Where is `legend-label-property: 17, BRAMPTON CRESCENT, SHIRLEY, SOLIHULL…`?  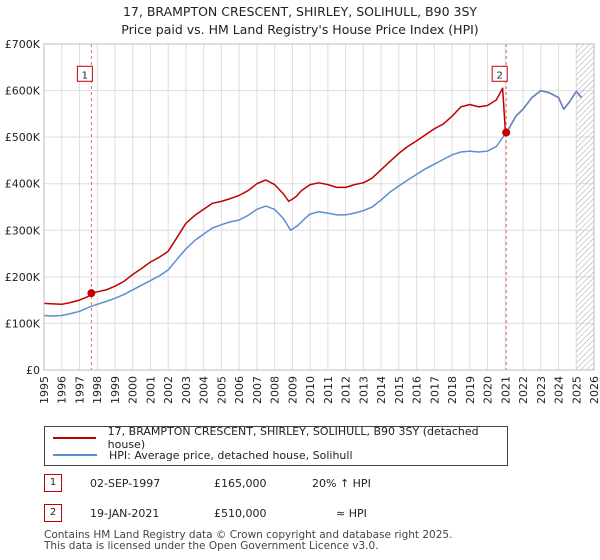
legend-label-property: 17, BRAMPTON CRESCENT, SHIRLEY, SOLIHULL… is located at coordinates (293, 438).